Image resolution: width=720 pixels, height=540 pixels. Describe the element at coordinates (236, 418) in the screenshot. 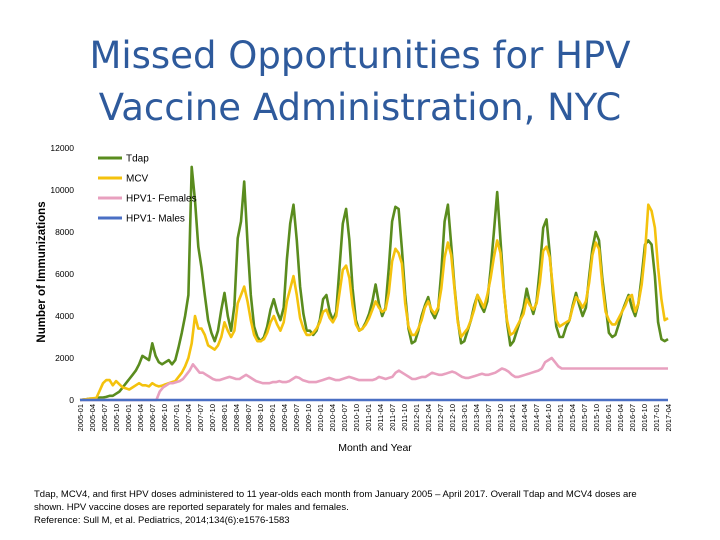

I see `x-tick-label: 2008-04` at that location.